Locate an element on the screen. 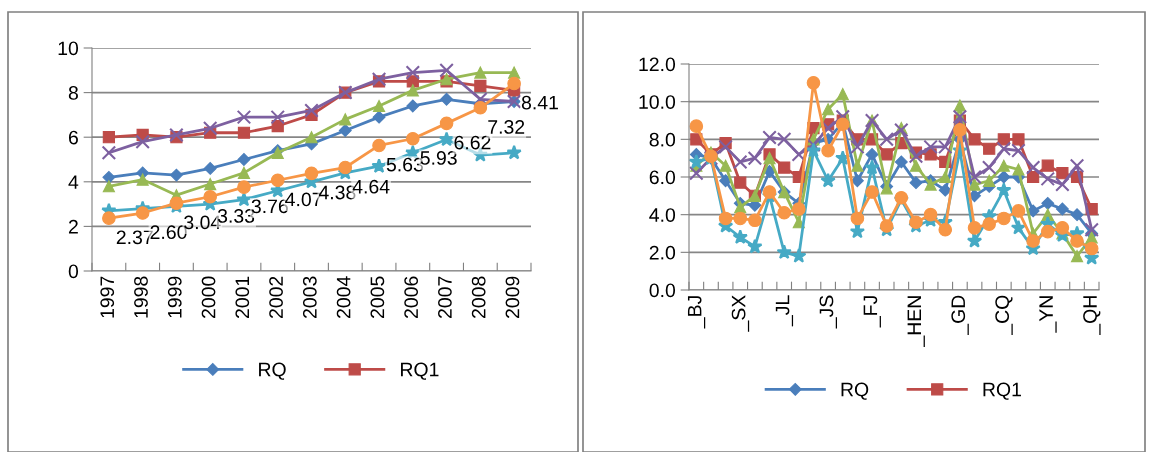  y-tick-label: 6 is located at coordinates (73, 137).